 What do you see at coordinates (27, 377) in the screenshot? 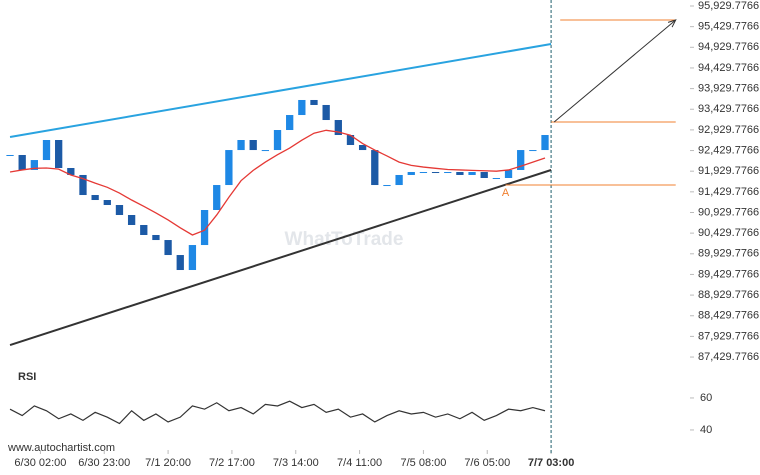
I see `panel-title: RSI` at bounding box center [27, 377].